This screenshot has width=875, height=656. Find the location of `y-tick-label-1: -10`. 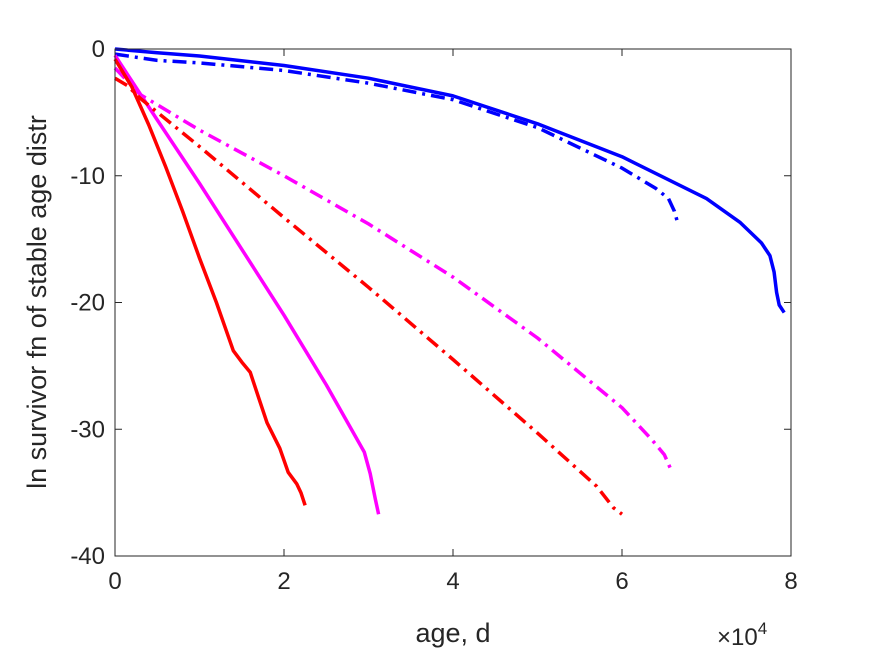

y-tick-label-1: -10 is located at coordinates (87, 176).